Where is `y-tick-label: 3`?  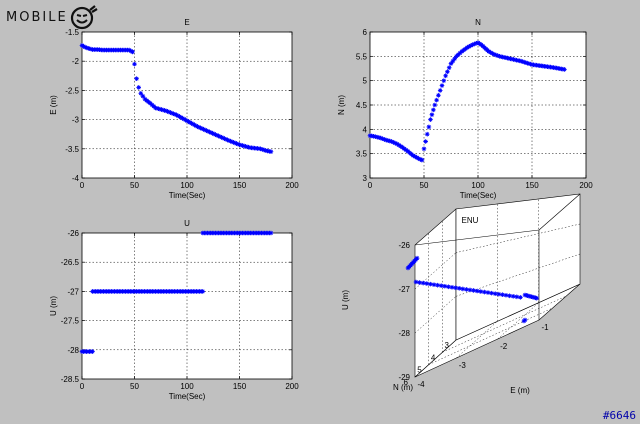 y-tick-label: 3 is located at coordinates (447, 345).